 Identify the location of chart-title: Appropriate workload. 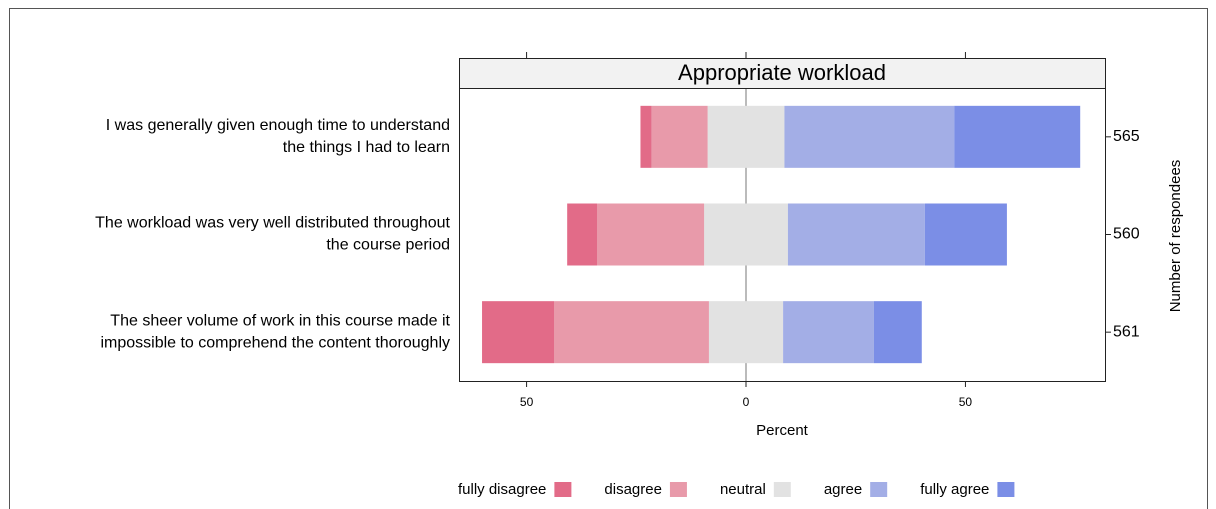
(782, 72).